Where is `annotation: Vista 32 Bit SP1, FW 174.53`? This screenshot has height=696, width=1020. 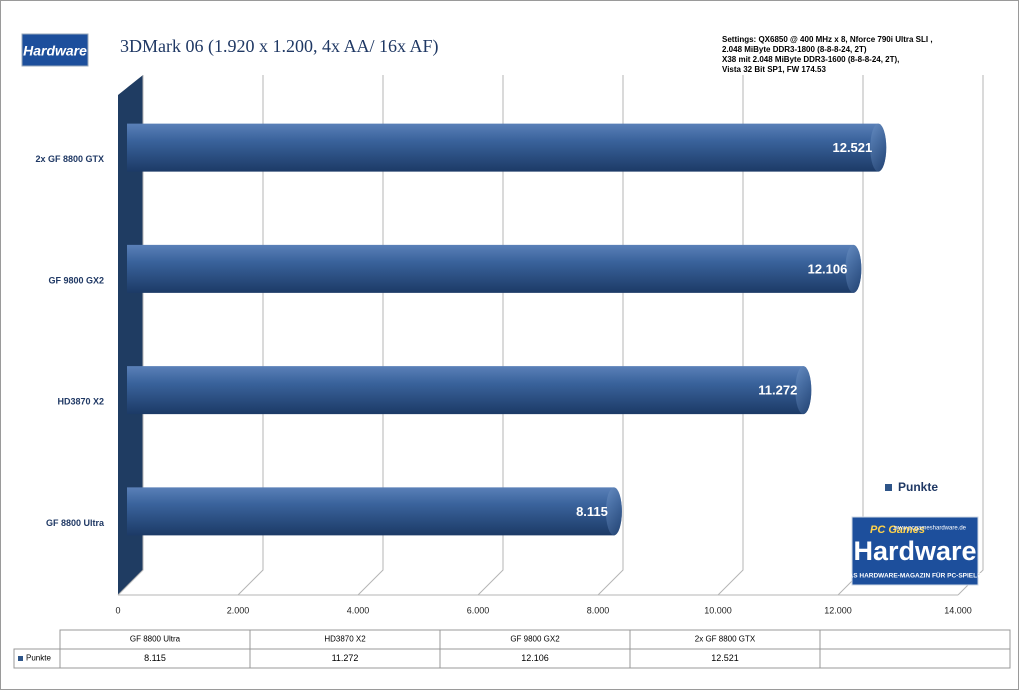
annotation: Vista 32 Bit SP1, FW 174.53 is located at coordinates (774, 69).